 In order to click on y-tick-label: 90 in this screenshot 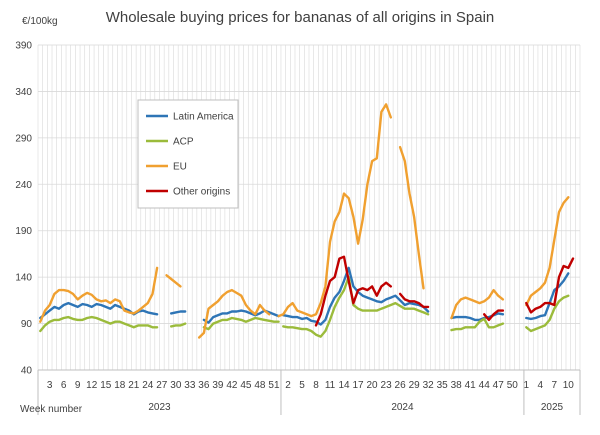, I will do `click(27, 324)`.